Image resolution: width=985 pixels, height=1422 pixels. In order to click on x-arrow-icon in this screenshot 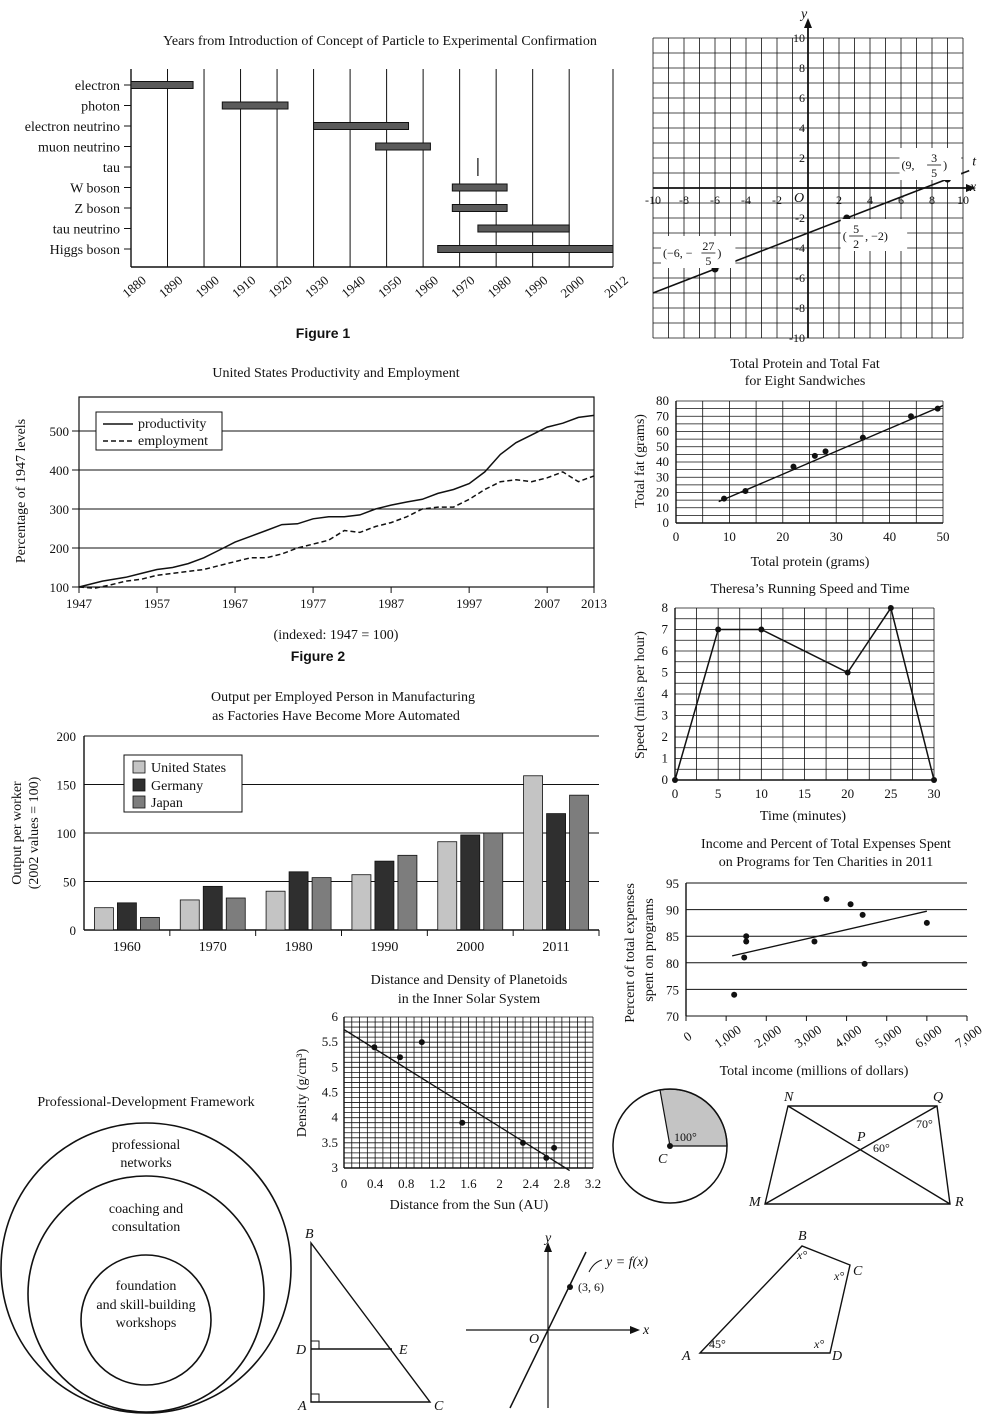, I will do `click(971, 188)`.